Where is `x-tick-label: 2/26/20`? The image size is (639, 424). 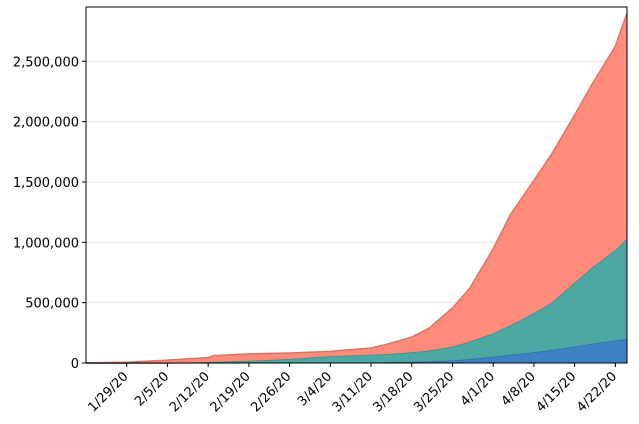 x-tick-label: 2/26/20 is located at coordinates (271, 392).